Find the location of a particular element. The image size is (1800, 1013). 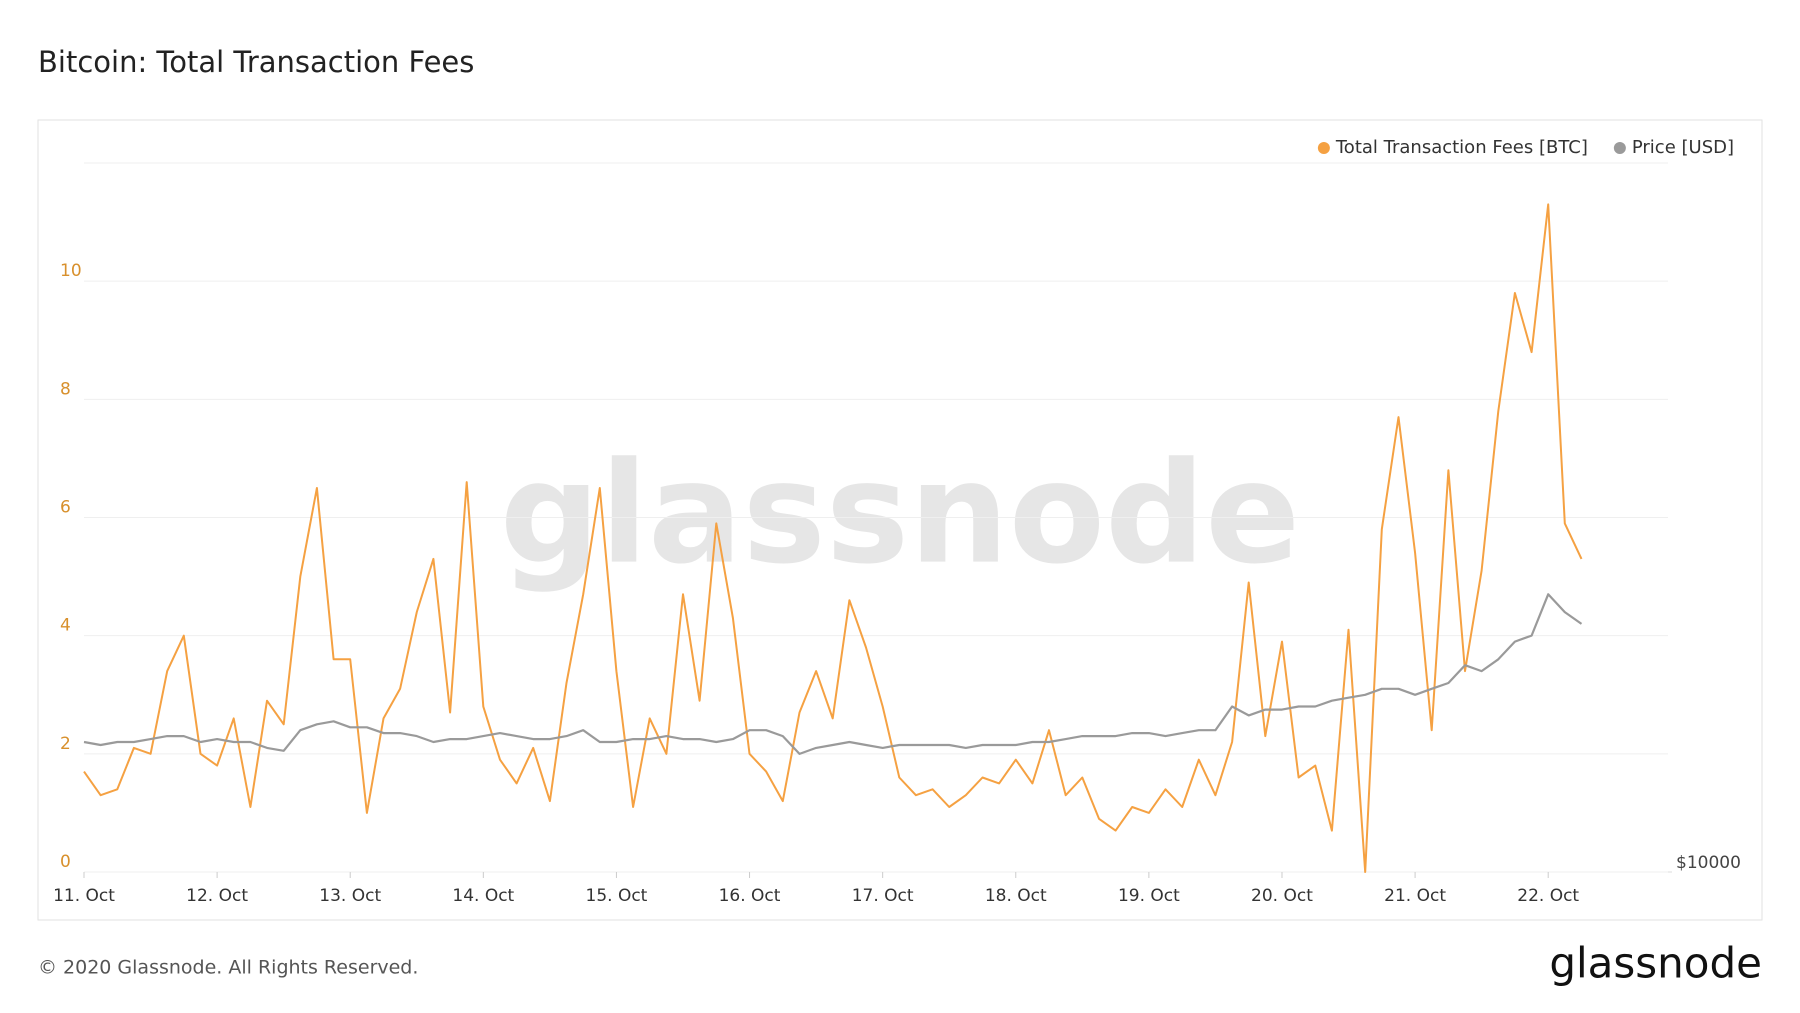

x-tick-label: 11. Oct is located at coordinates (84, 896).